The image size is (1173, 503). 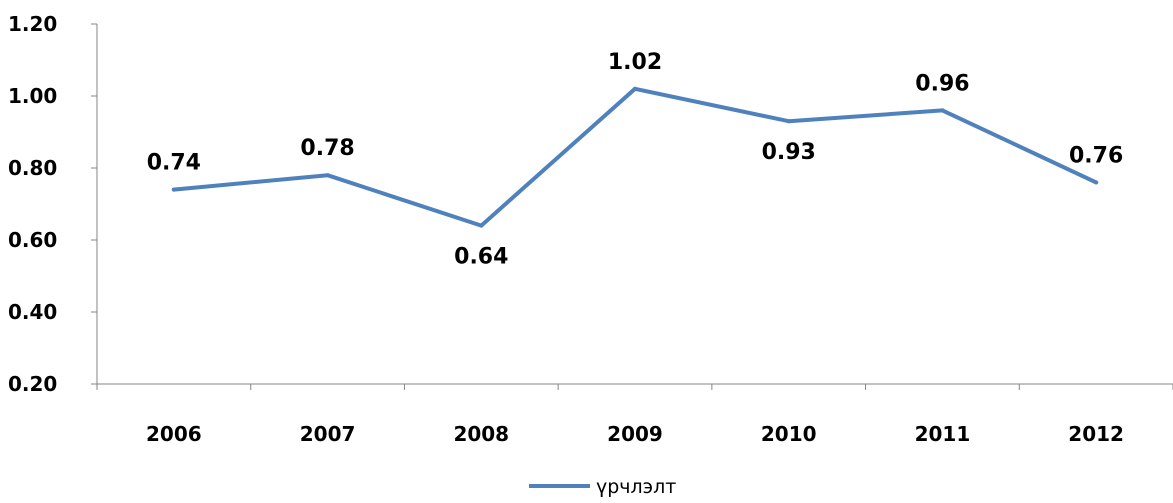 What do you see at coordinates (789, 434) in the screenshot?
I see `x-tick-label: 2010` at bounding box center [789, 434].